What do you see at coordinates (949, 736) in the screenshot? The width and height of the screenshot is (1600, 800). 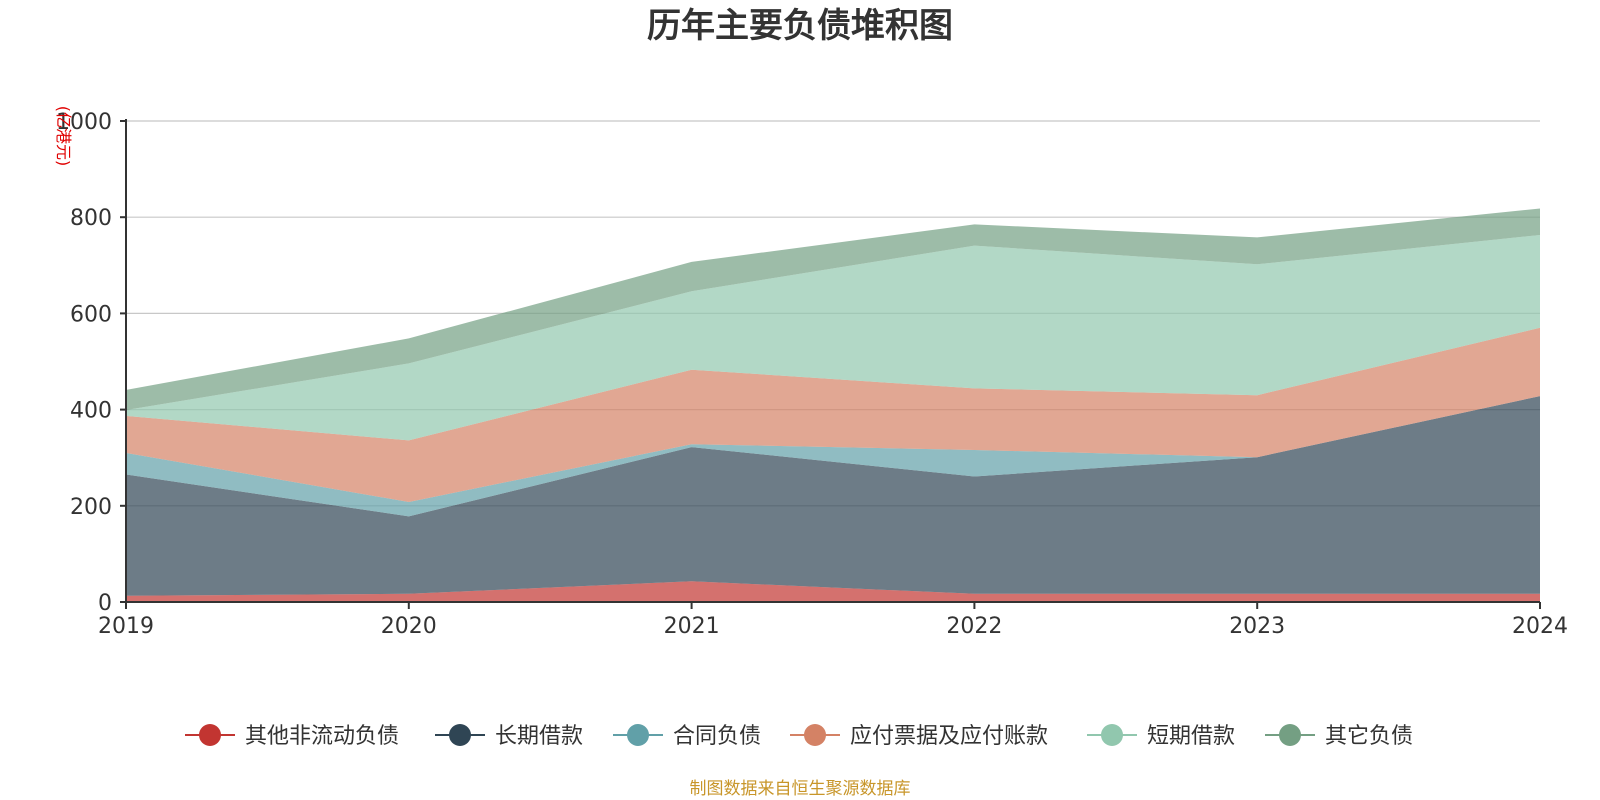 I see `legend-label: 应付票据及应付账款` at bounding box center [949, 736].